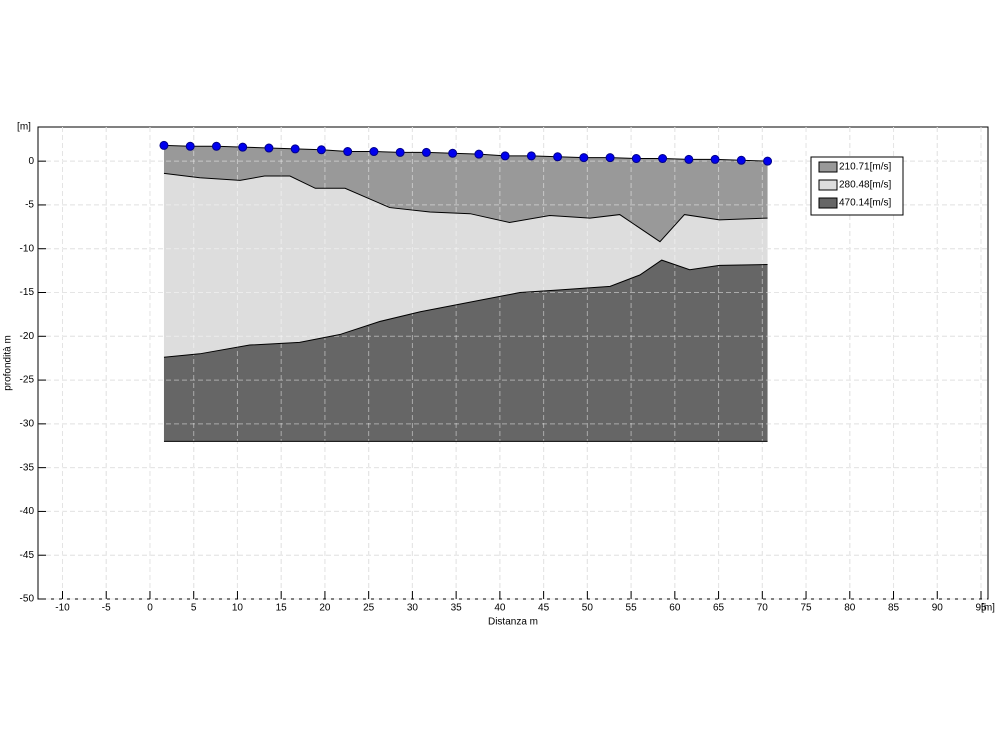 This screenshot has width=1000, height=755. What do you see at coordinates (27, 599) in the screenshot?
I see `y-tick-label: -50` at bounding box center [27, 599].